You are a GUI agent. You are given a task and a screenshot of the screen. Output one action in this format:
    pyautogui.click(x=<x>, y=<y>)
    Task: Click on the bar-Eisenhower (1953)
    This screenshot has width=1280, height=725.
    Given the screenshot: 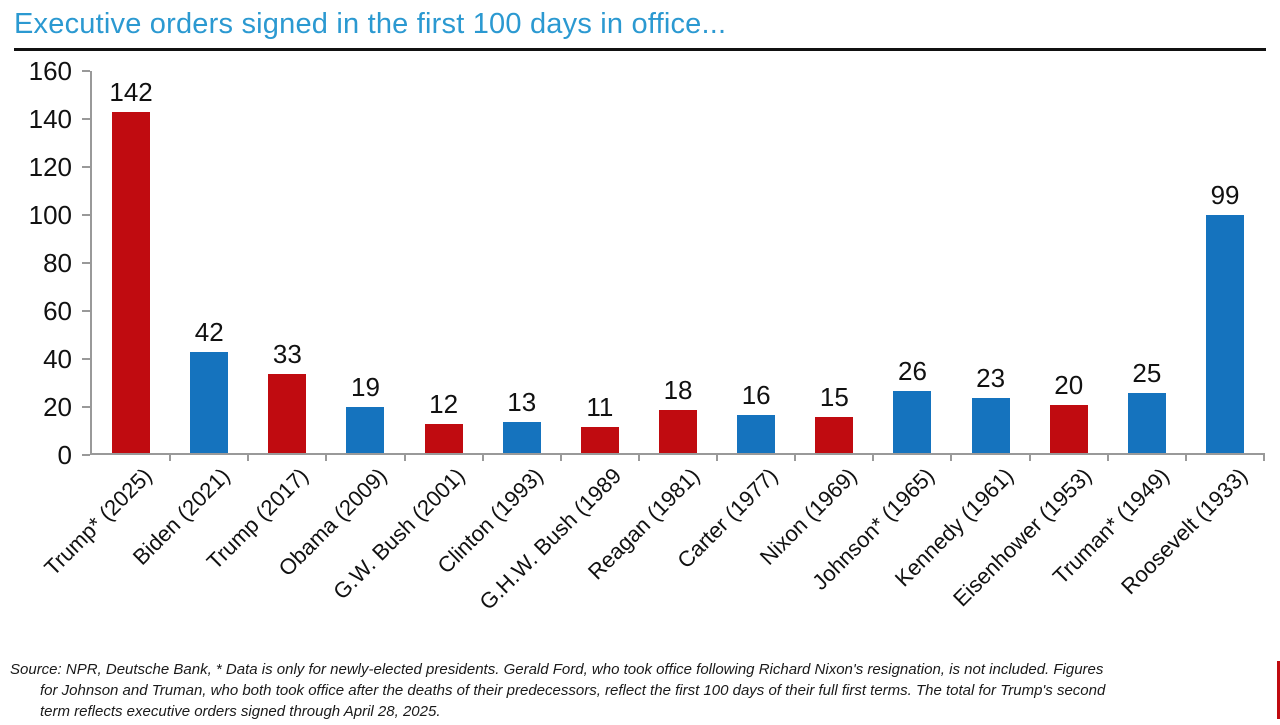 What is the action you would take?
    pyautogui.click(x=1068, y=429)
    